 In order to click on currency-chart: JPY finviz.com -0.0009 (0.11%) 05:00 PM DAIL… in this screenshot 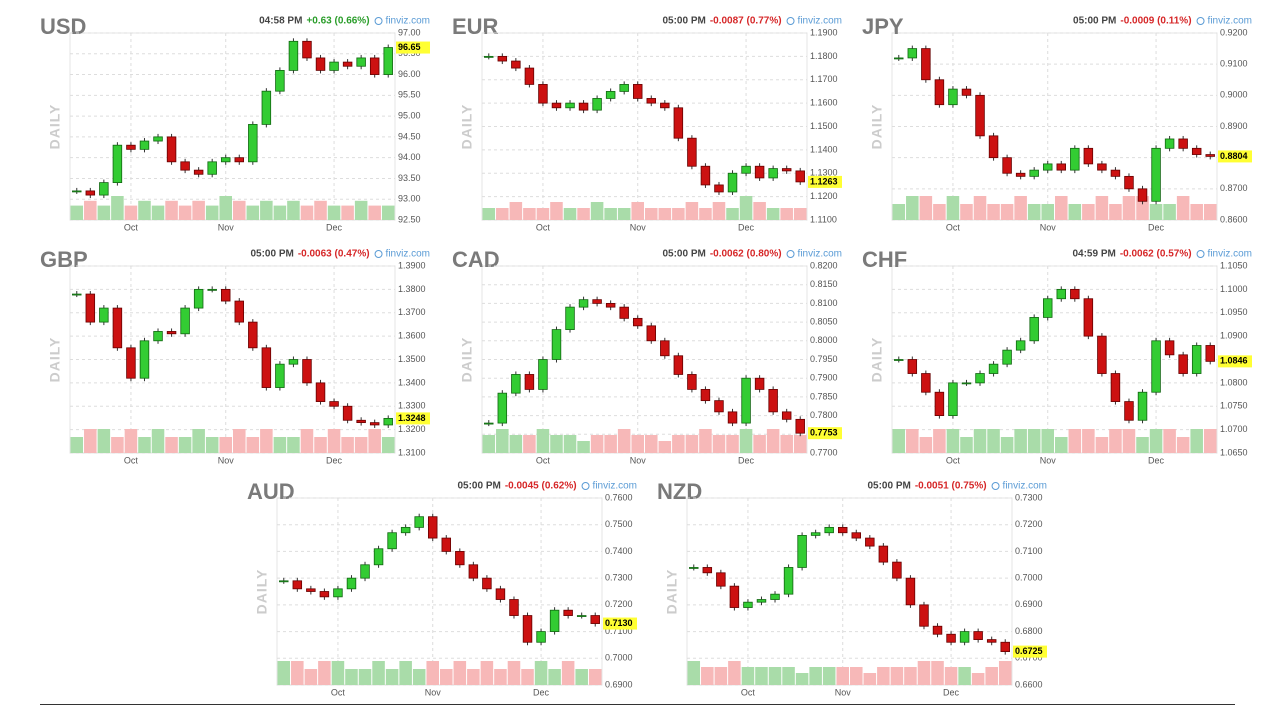, I will do `click(1057, 123)`.